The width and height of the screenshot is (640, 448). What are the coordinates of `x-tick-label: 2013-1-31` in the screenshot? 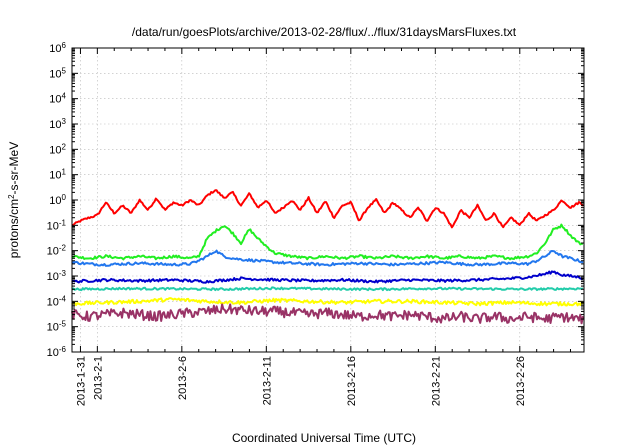 It's located at (81, 381).